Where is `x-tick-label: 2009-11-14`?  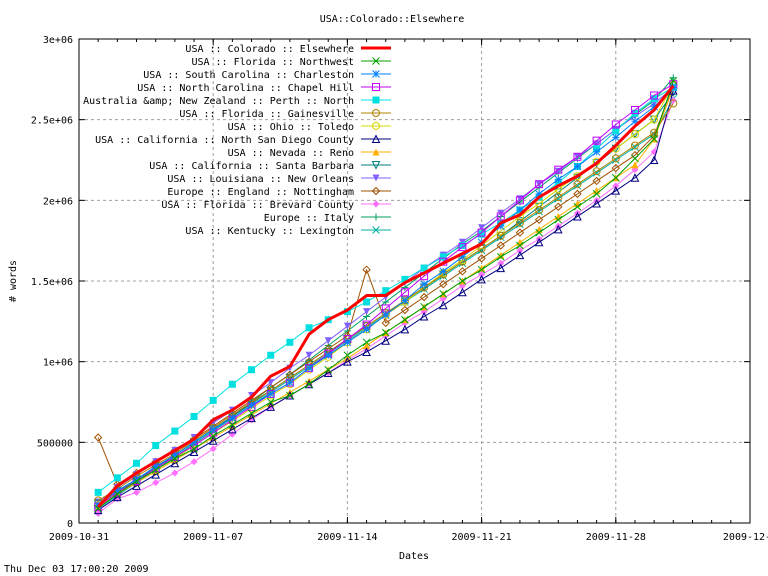 x-tick-label: 2009-11-14 is located at coordinates (347, 537).